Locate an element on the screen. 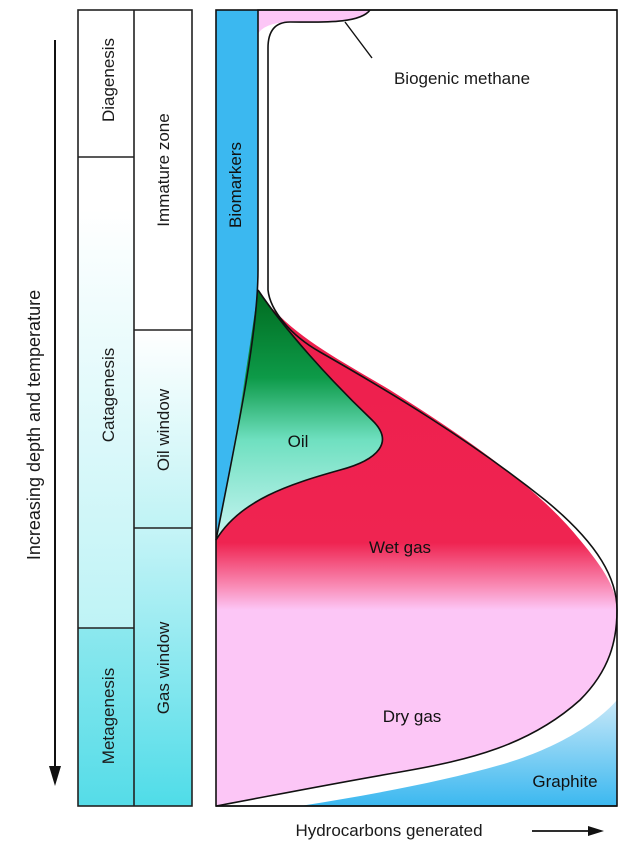 Image resolution: width=618 pixels, height=846 pixels. immature-zone-label: Immature zone is located at coordinates (163, 169).